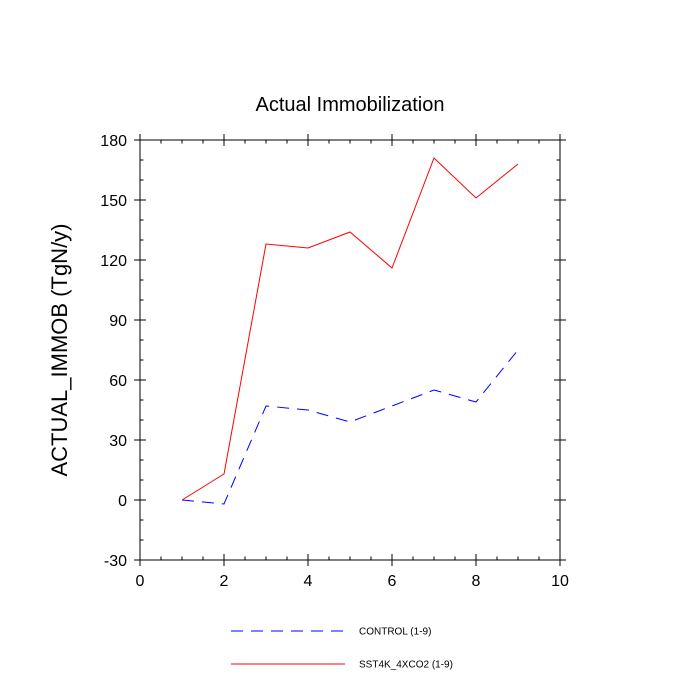  I want to click on y-tick-label: -30, so click(115, 561).